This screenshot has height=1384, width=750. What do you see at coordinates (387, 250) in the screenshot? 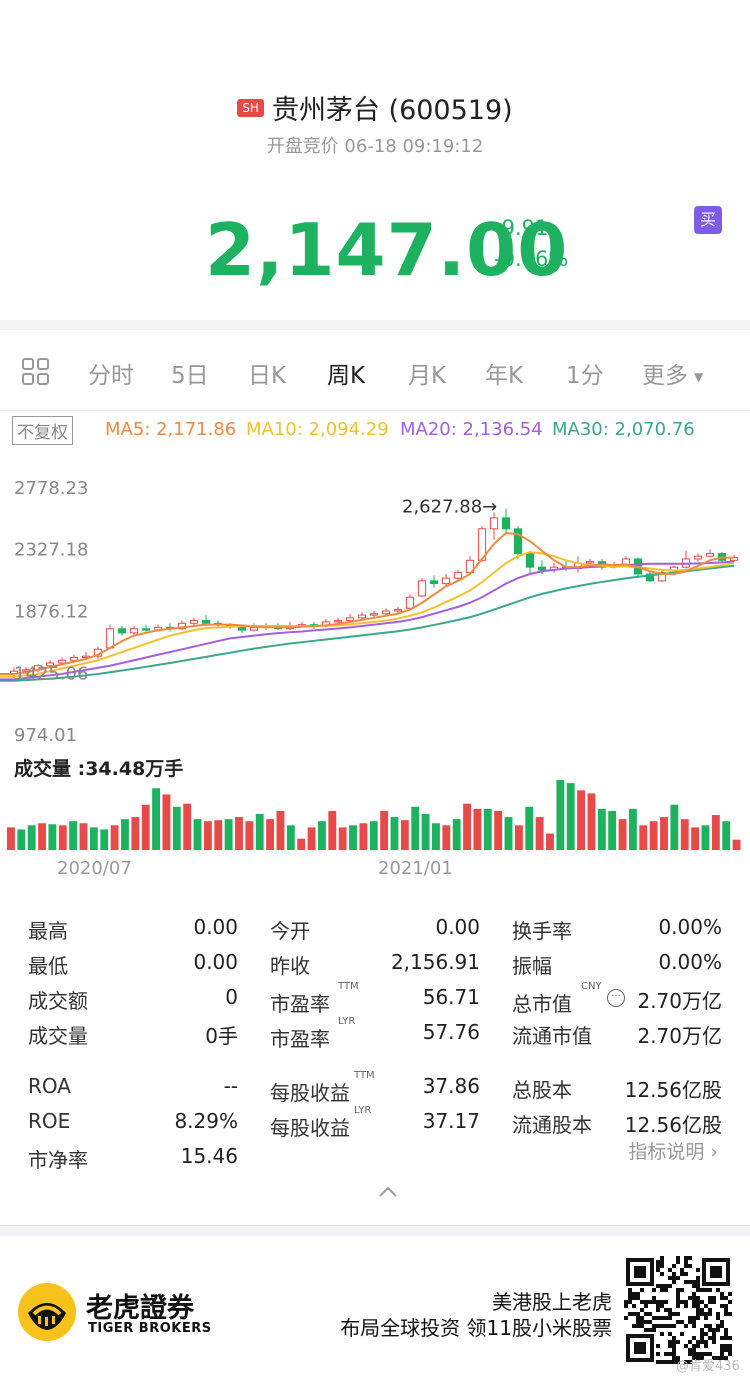
I see `last-price: 2,147.00` at bounding box center [387, 250].